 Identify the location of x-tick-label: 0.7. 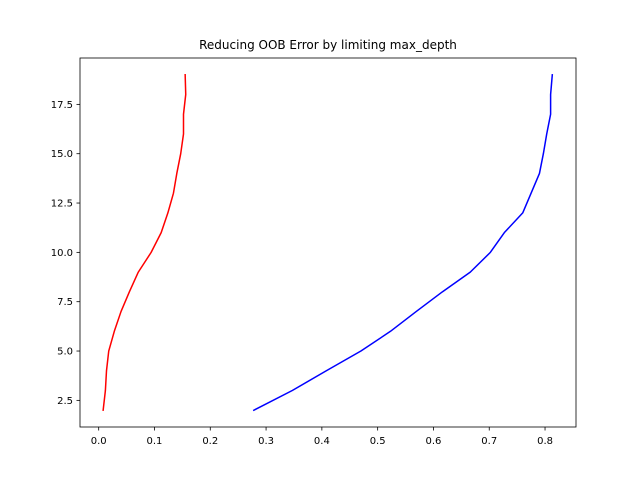
(489, 441).